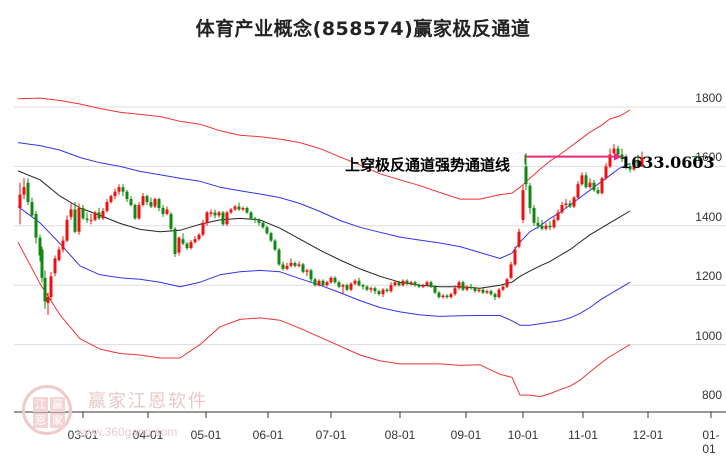  What do you see at coordinates (40, 420) in the screenshot?
I see `watermark-logo-char: 恩` at bounding box center [40, 420].